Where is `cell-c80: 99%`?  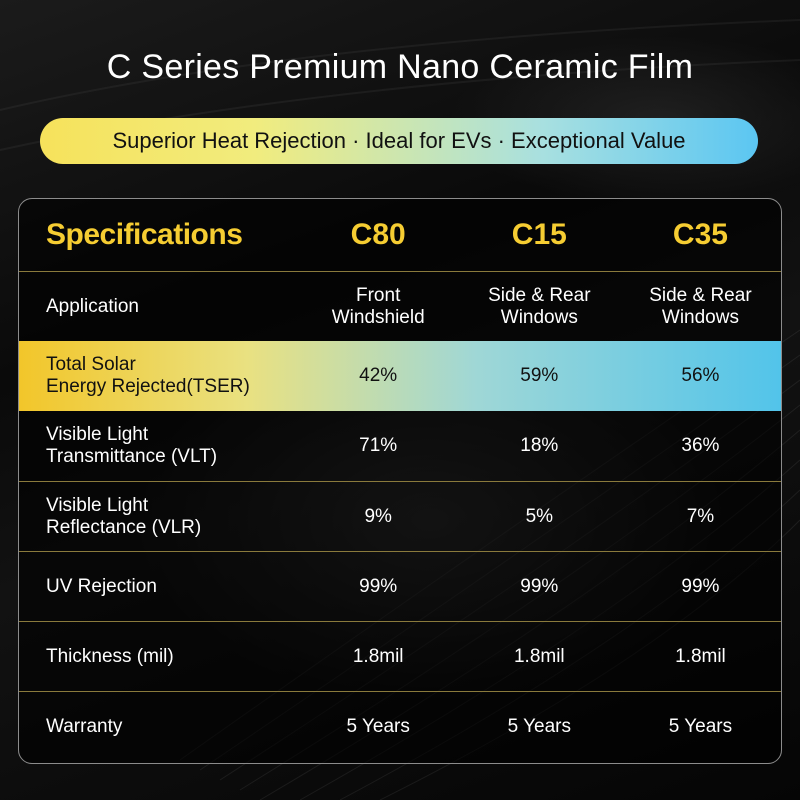
cell-c80: 99% is located at coordinates (378, 586).